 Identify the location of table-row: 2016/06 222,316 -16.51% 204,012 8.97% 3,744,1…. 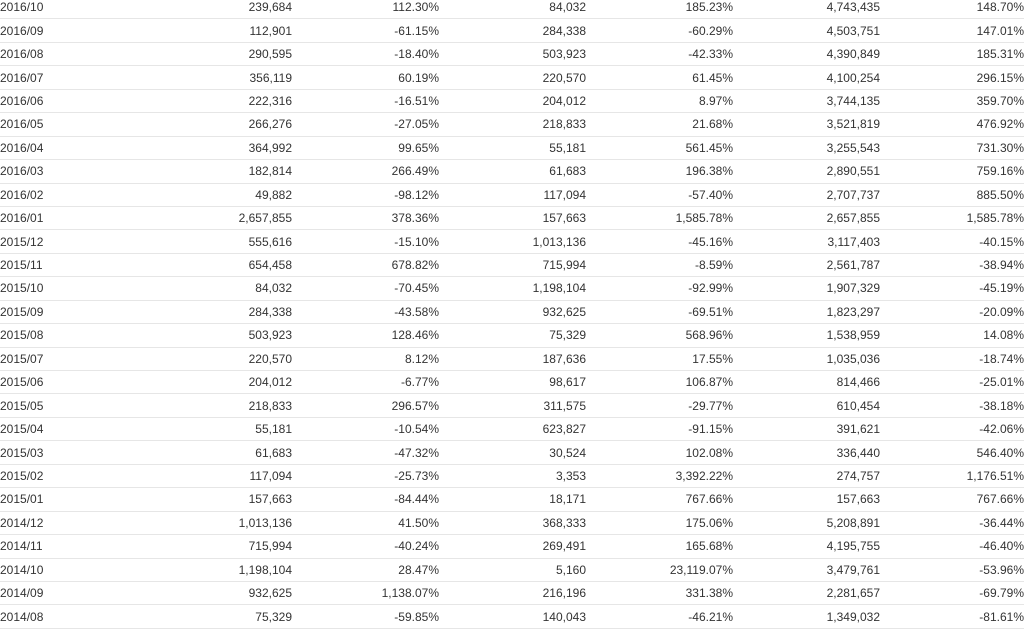
(512, 101).